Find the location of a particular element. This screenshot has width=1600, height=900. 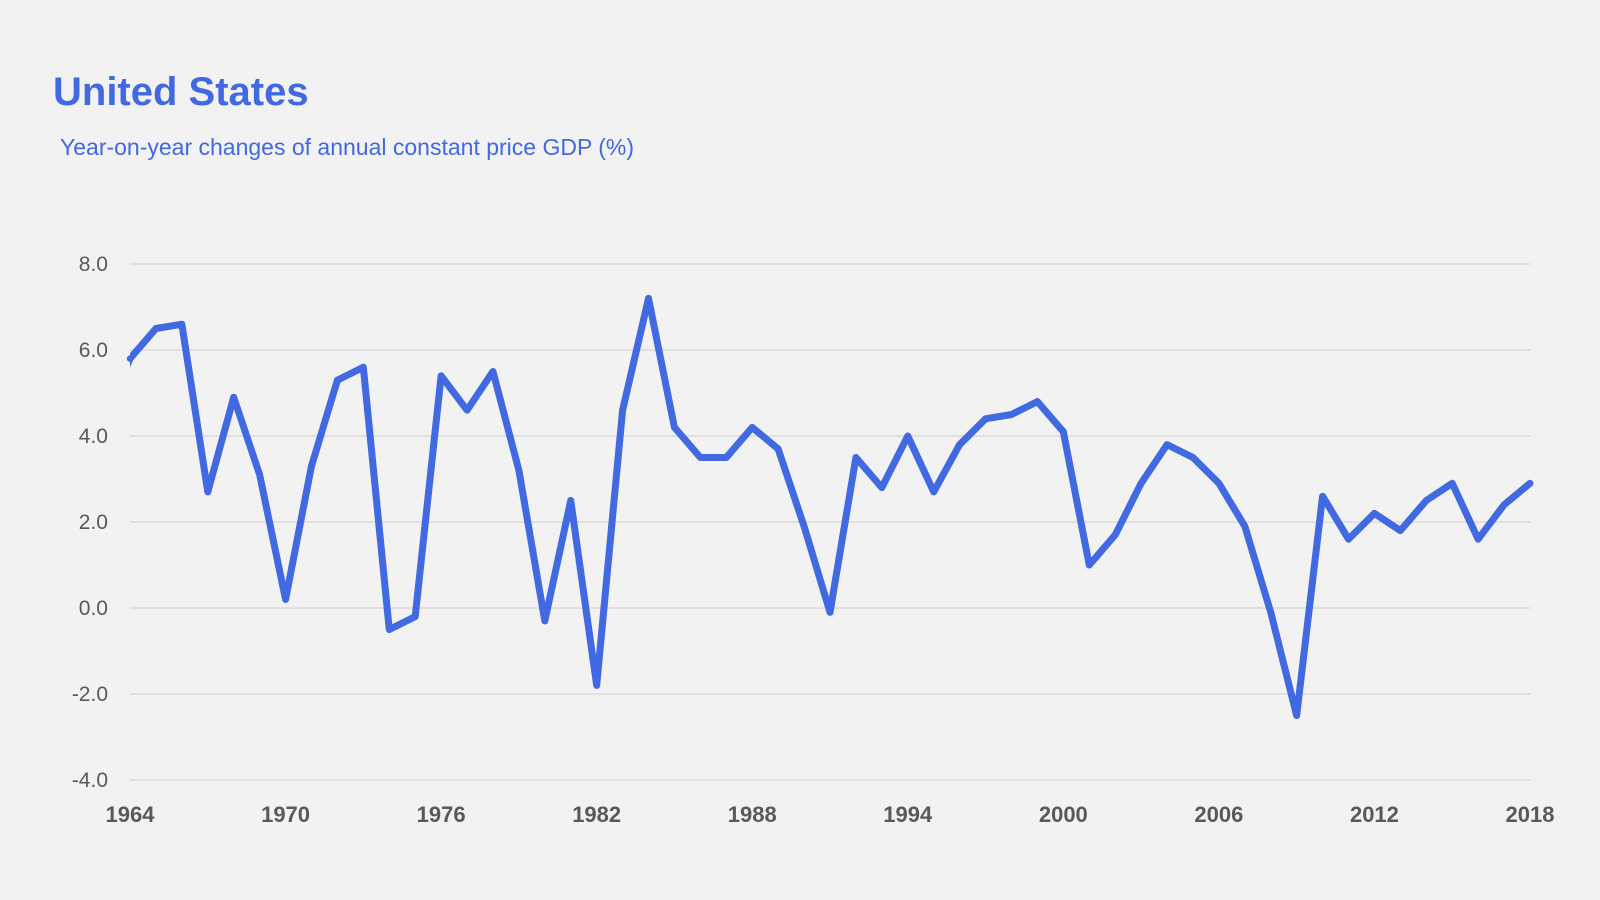

chart-title: United States is located at coordinates (181, 92).